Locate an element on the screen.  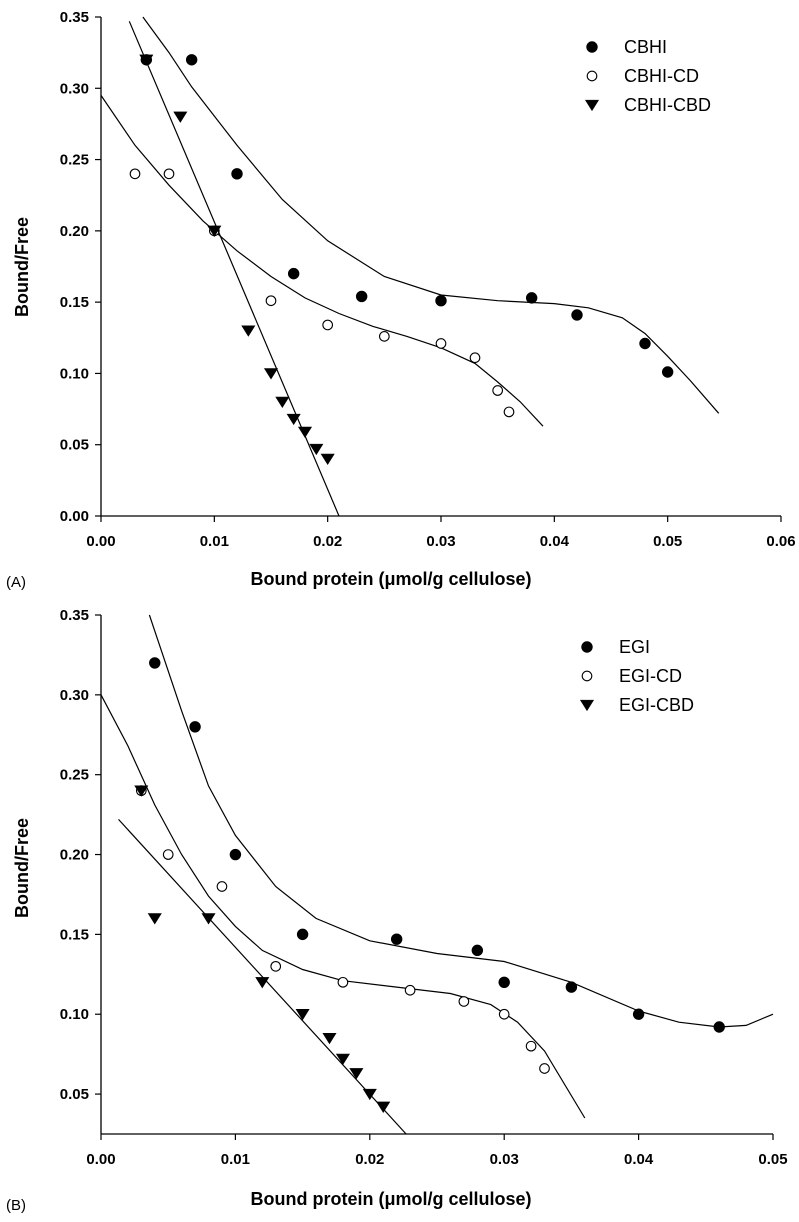
panel-label: (A) is located at coordinates (16, 582).